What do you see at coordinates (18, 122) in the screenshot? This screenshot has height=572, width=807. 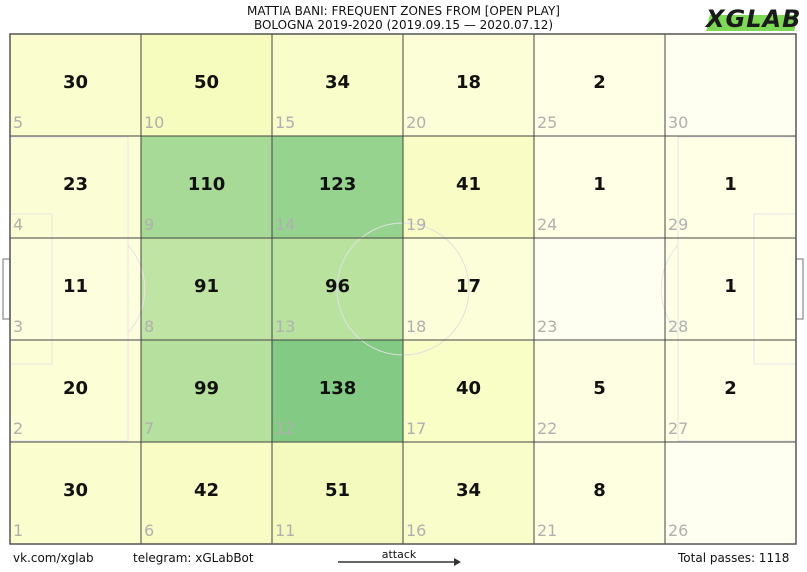 I see `zone-number-5: 5` at bounding box center [18, 122].